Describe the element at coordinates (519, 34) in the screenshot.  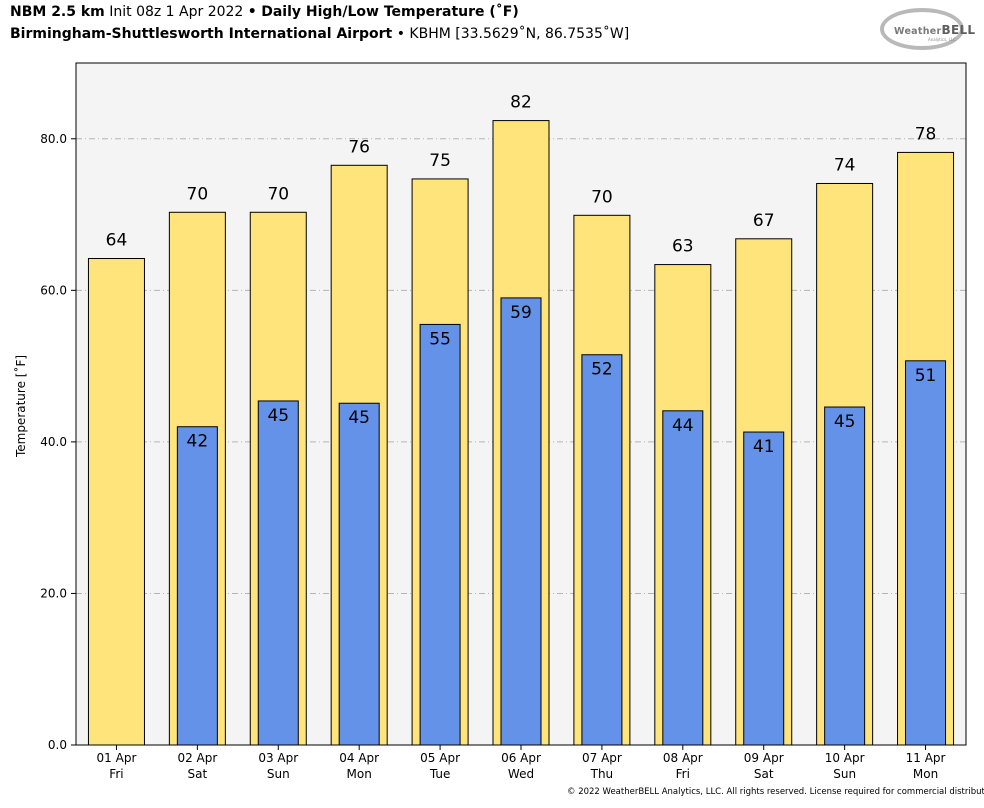
I see `station-info: KBHM [33.5629˚N, 86.7535˚W]` at that location.